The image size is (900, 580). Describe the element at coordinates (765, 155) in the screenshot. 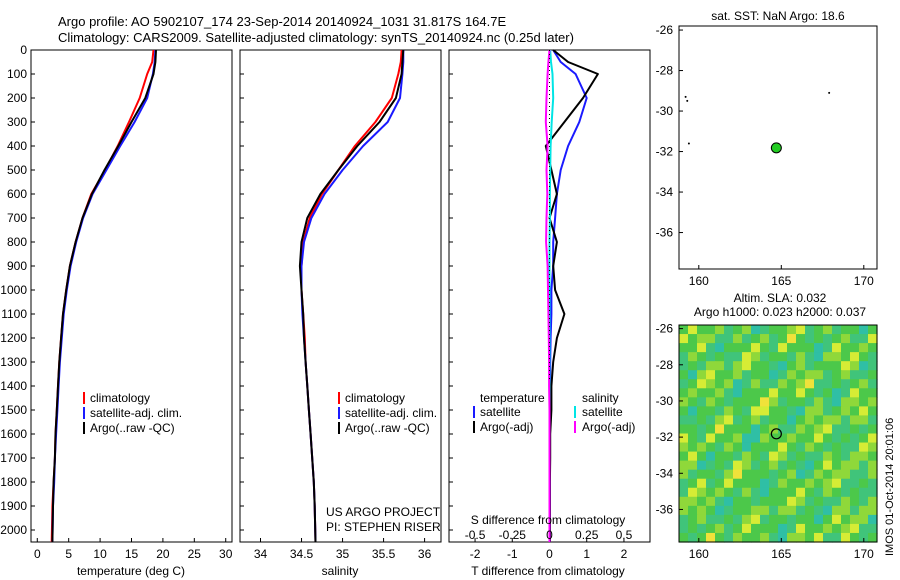

I see `sst-map: 160 165 170 -26 -28 -30 -32 -34 -36` at that location.